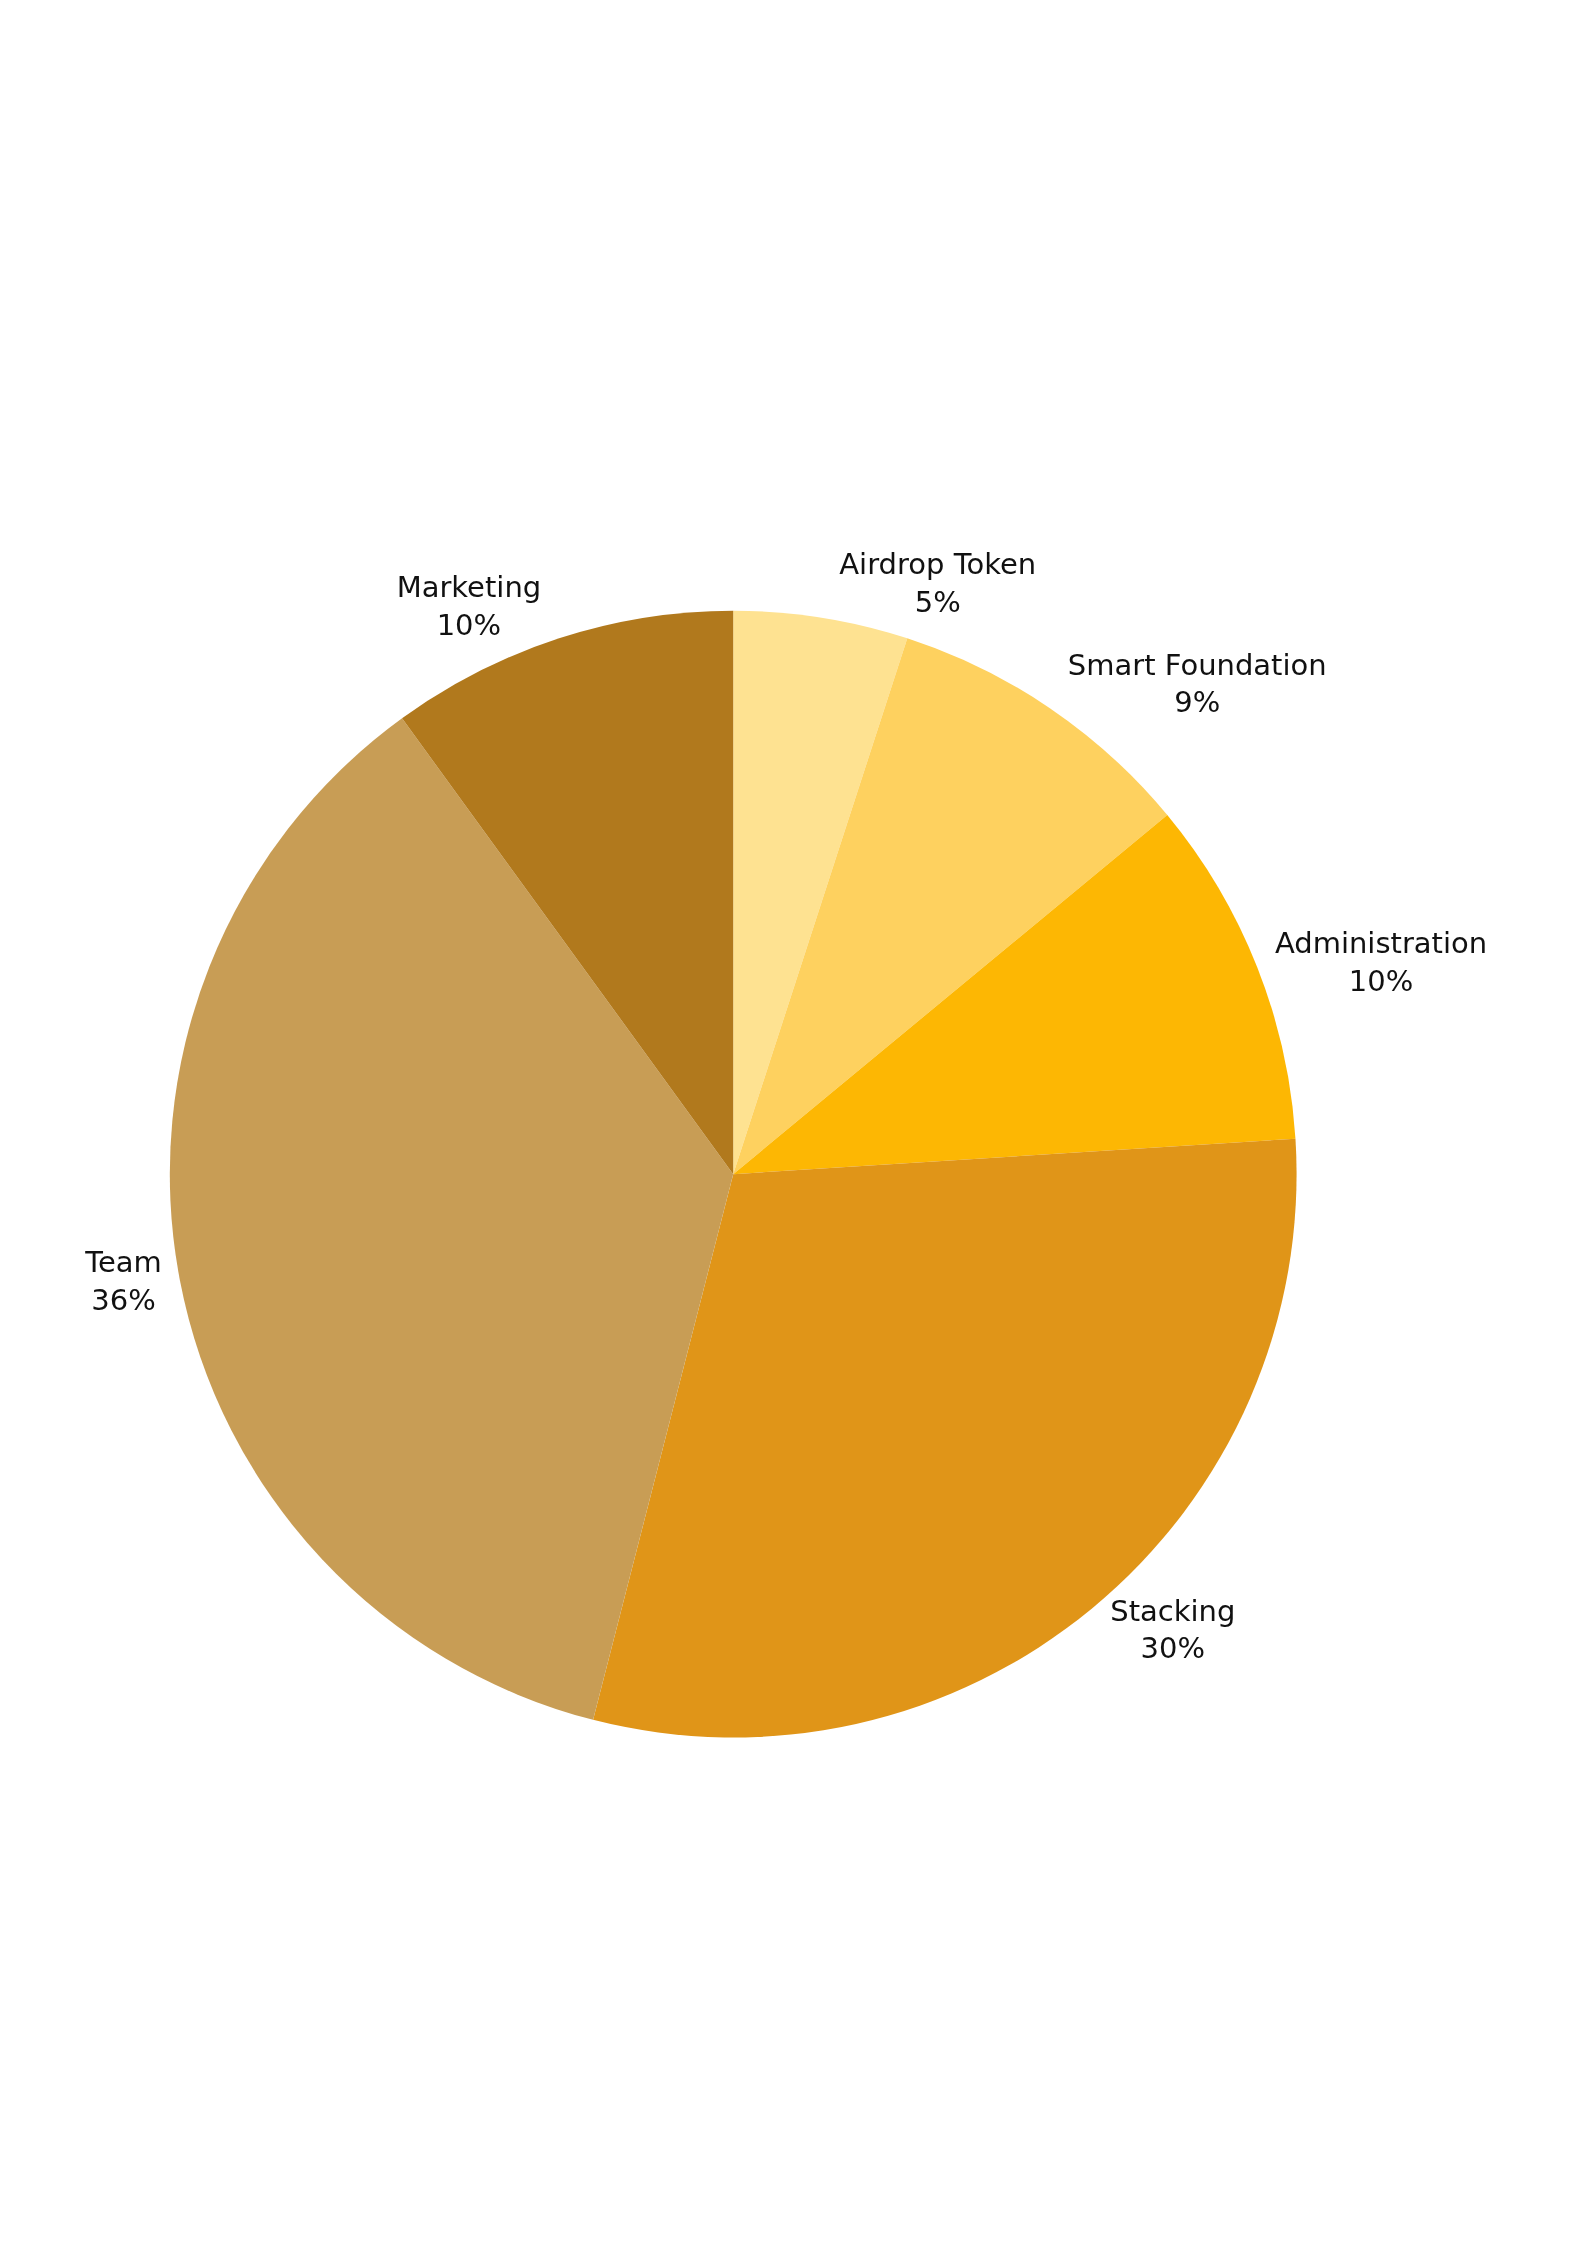  What do you see at coordinates (469, 587) in the screenshot?
I see `slice-label: Marketing` at bounding box center [469, 587].